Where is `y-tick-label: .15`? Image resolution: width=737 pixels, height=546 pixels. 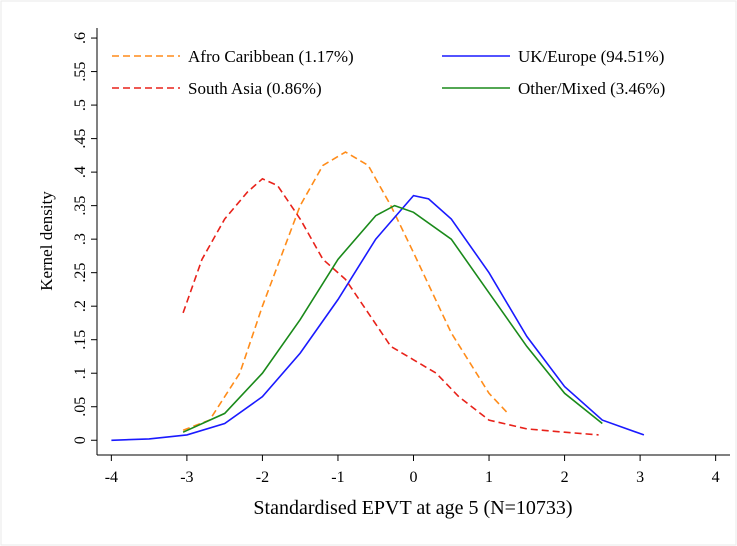 y-tick-label: .15 is located at coordinates (80, 340).